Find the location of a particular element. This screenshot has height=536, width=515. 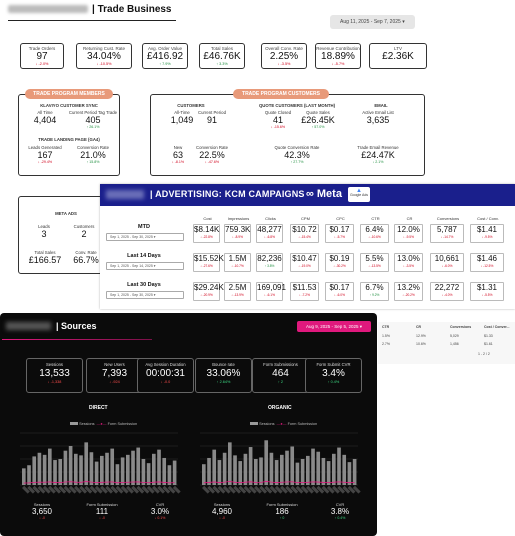

trade-customers-panel is located at coordinates (287, 135).